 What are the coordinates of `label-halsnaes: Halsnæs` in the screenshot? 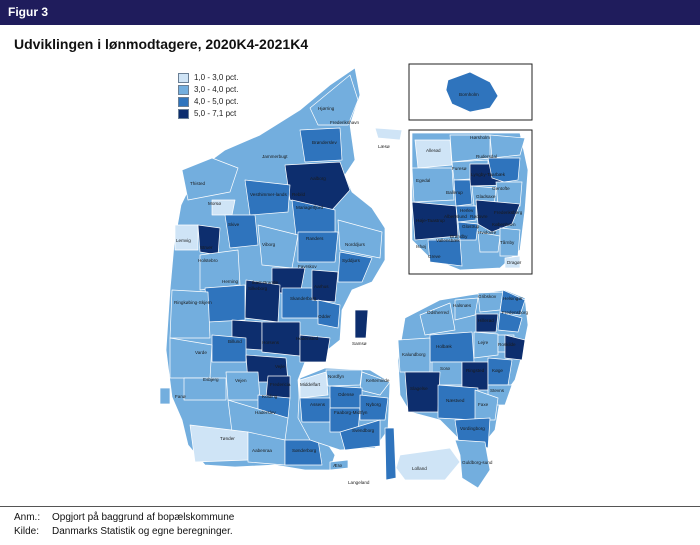 It's located at (462, 305).